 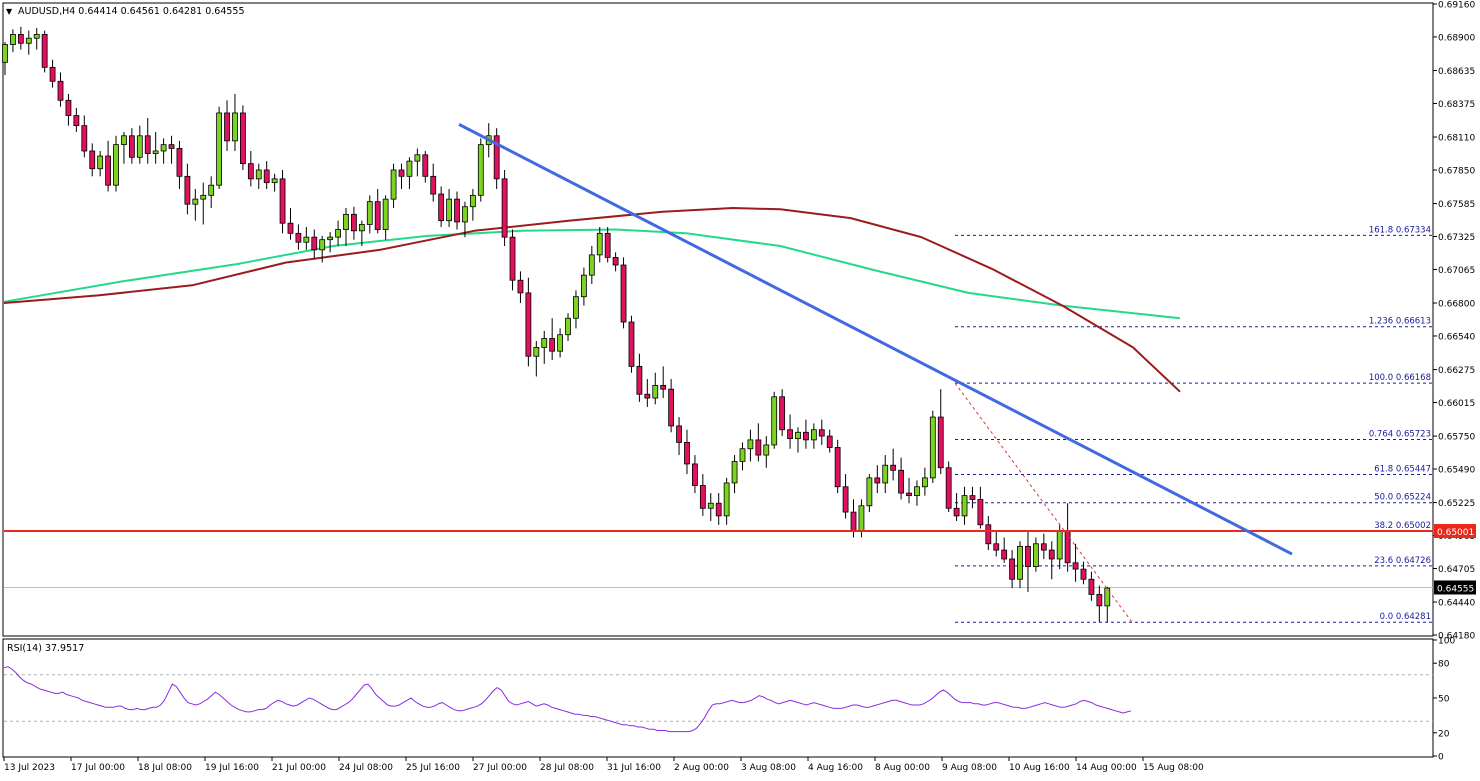 What do you see at coordinates (1441, 758) in the screenshot?
I see `rsi-tick-label: 0` at bounding box center [1441, 758].